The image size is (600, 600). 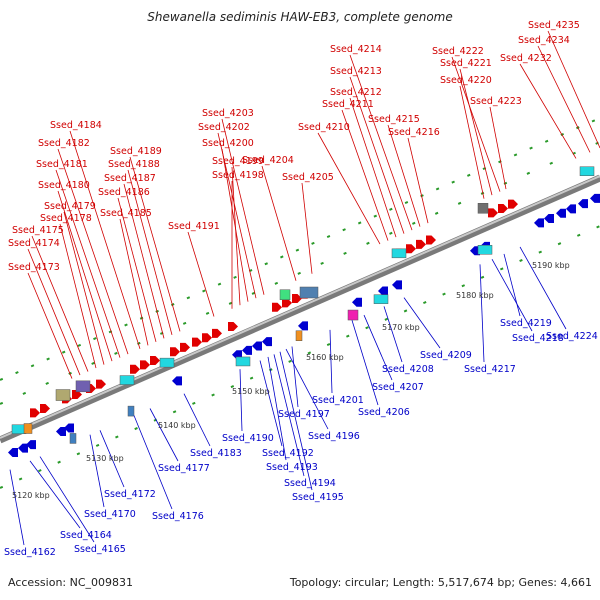 I want to click on forward-gene-label: Ssed_4222, so click(x=458, y=51).